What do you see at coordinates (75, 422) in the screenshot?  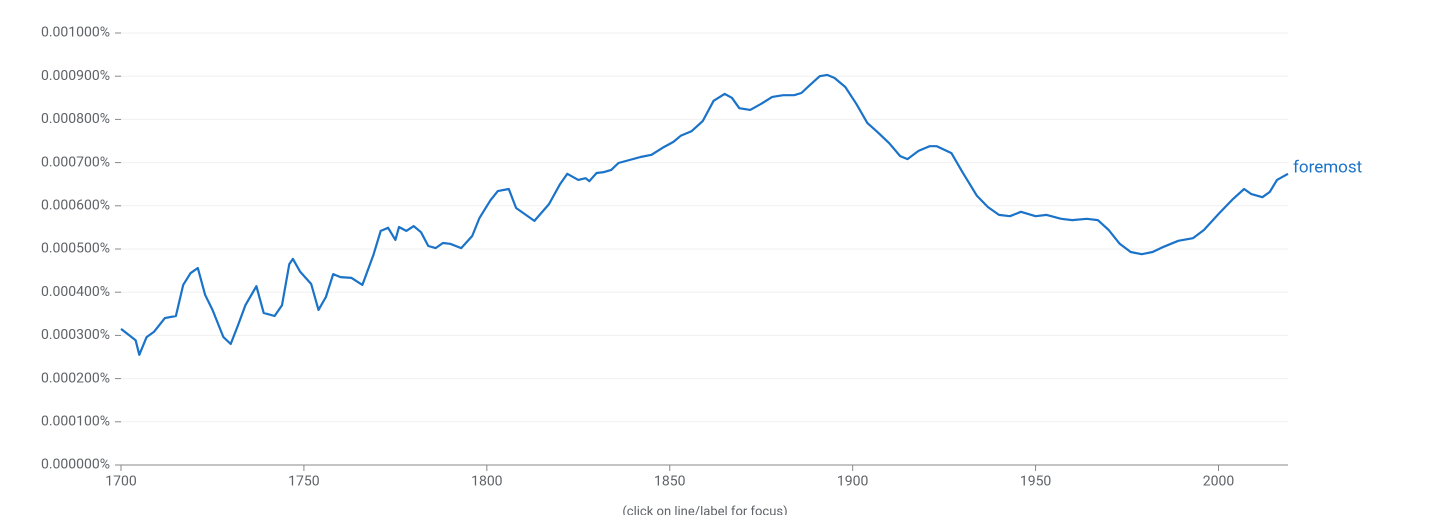 I see `y-tick-label: 0.000100%` at bounding box center [75, 422].